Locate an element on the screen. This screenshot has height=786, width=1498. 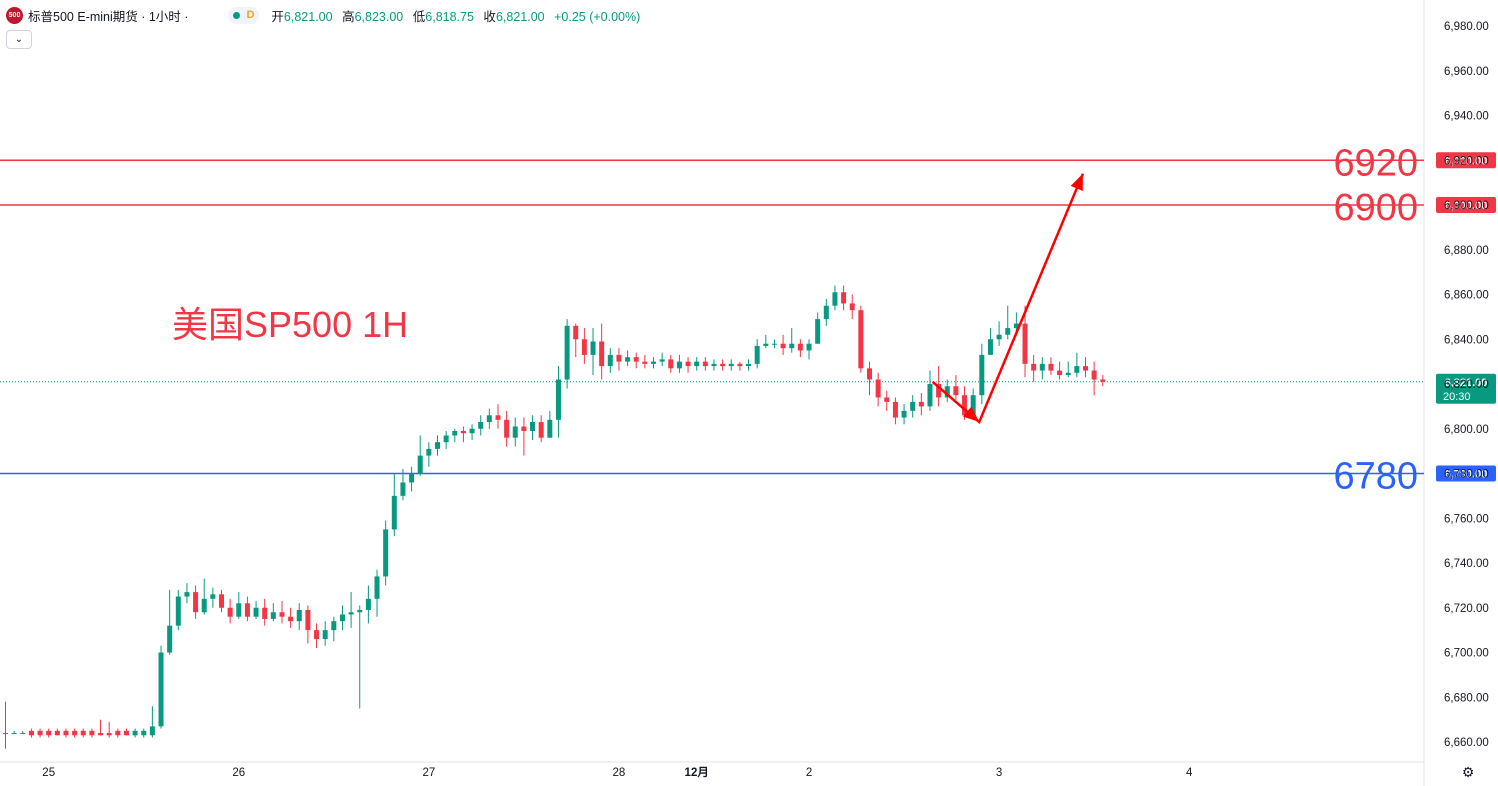
symbol-logo: 500 is located at coordinates (14, 15).